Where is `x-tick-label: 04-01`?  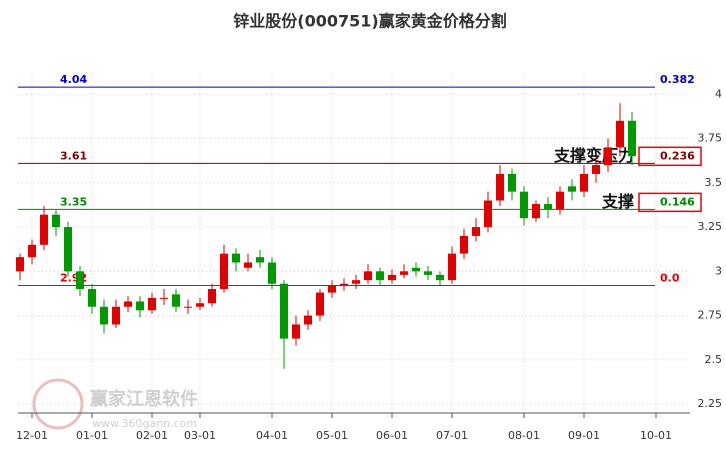
x-tick-label: 04-01 is located at coordinates (272, 435).